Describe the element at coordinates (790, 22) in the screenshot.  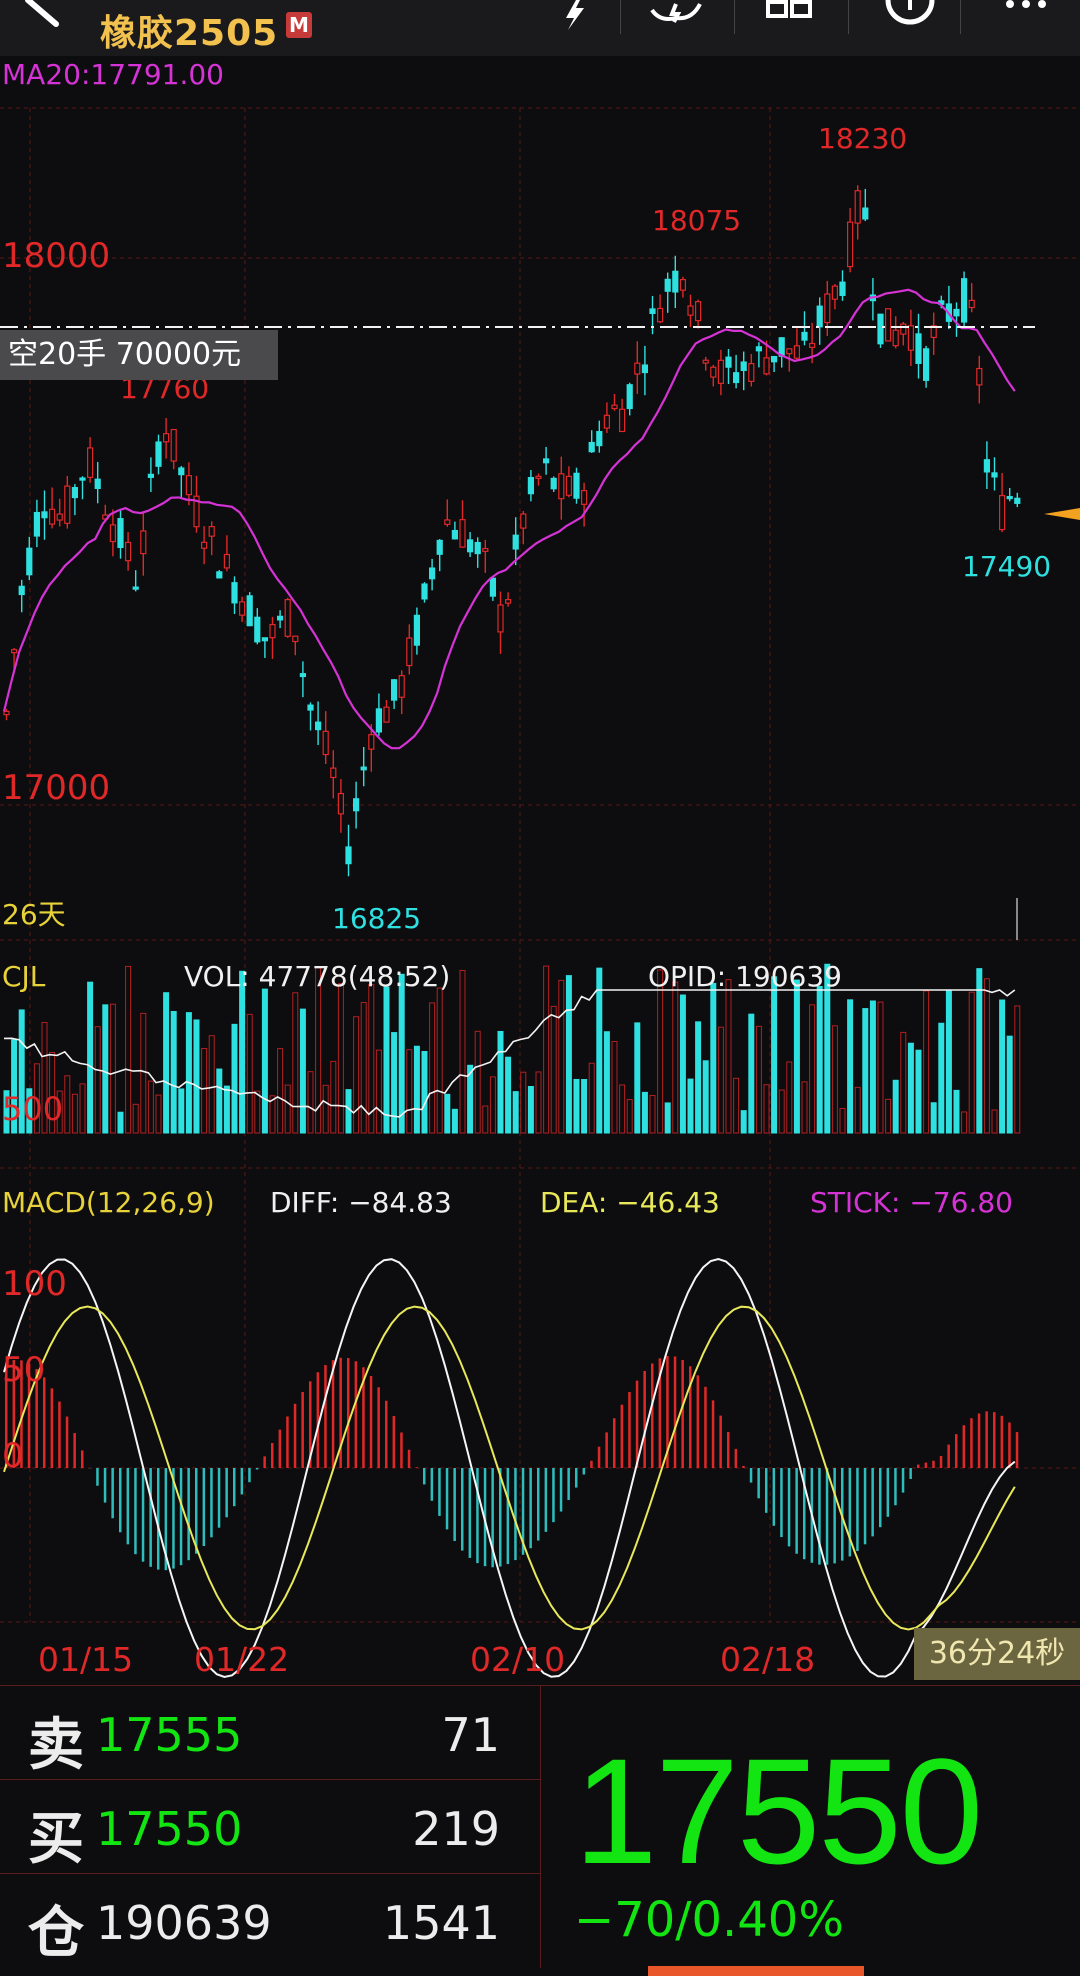
I see `switch-contract-icon` at that location.